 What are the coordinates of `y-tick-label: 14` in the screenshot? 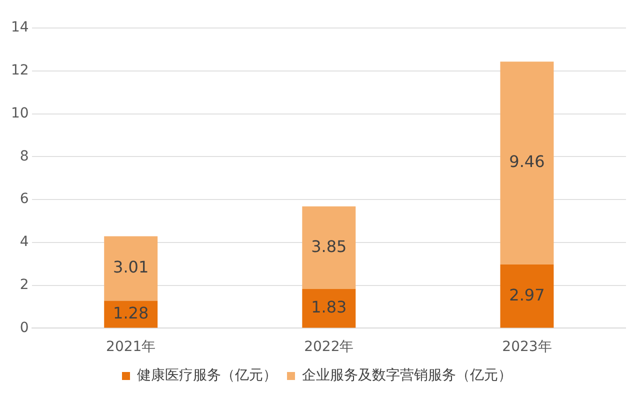 It's located at (19, 28).